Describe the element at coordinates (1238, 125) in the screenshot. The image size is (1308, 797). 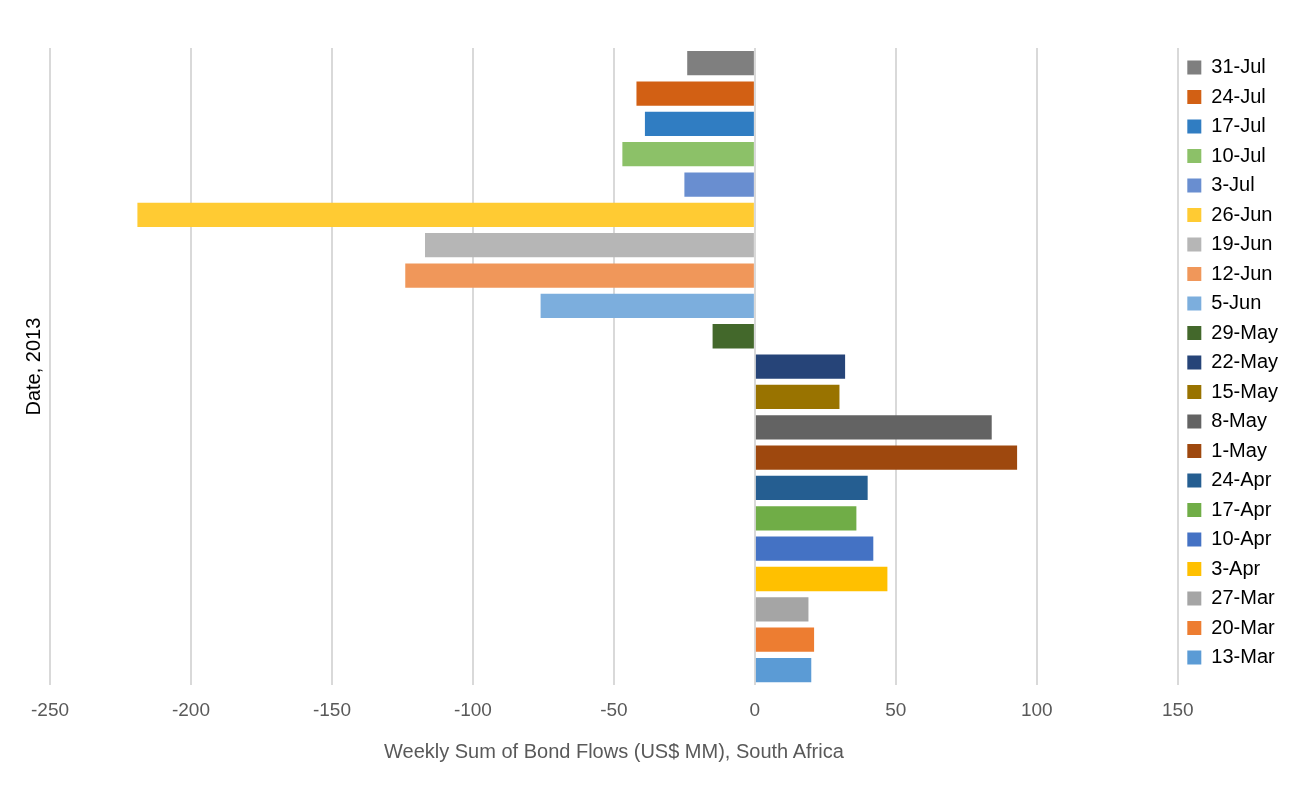
I see `legend-label: 17-Jul` at that location.